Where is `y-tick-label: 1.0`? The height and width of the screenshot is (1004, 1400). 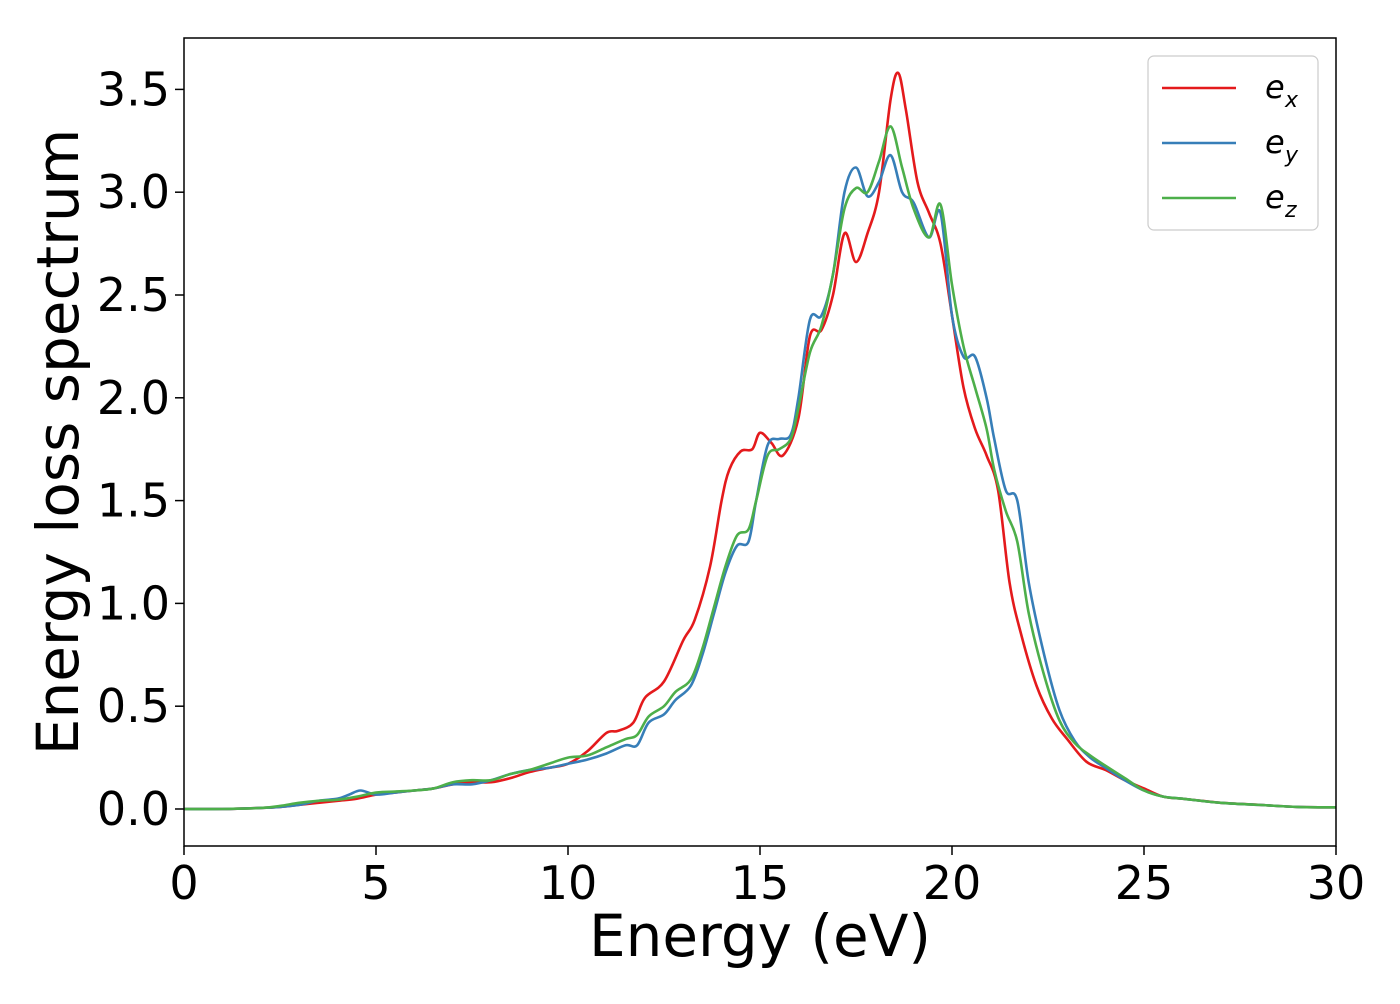
y-tick-label: 1.0 is located at coordinates (133, 603).